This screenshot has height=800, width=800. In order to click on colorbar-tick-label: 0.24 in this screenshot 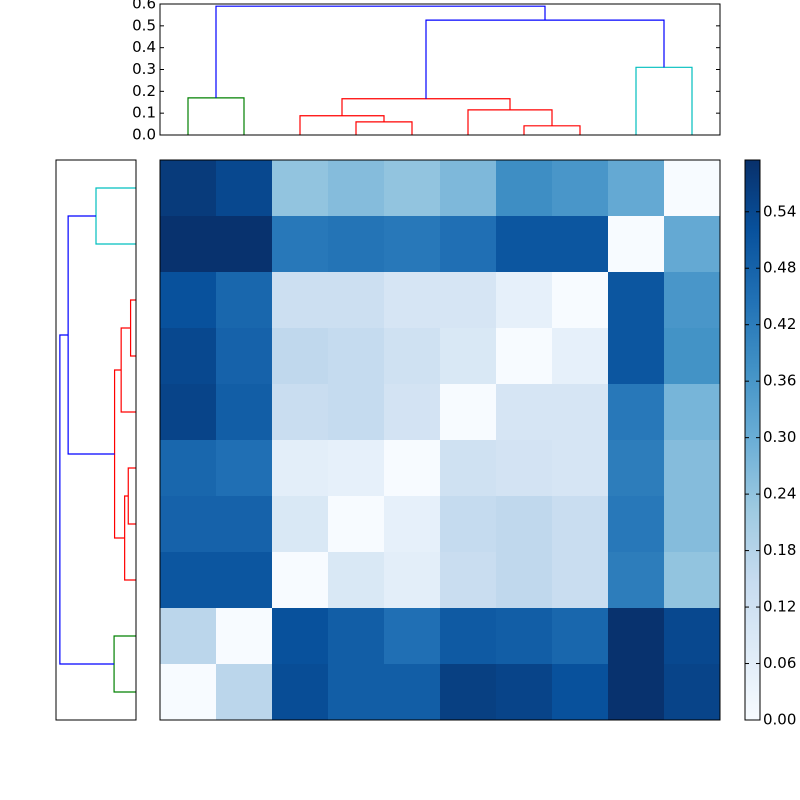, I will do `click(779, 494)`.